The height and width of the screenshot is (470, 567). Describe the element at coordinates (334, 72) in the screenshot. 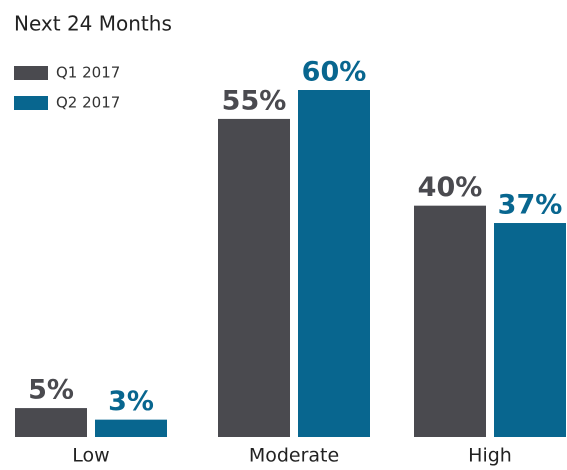

I see `value-label: 60%` at that location.